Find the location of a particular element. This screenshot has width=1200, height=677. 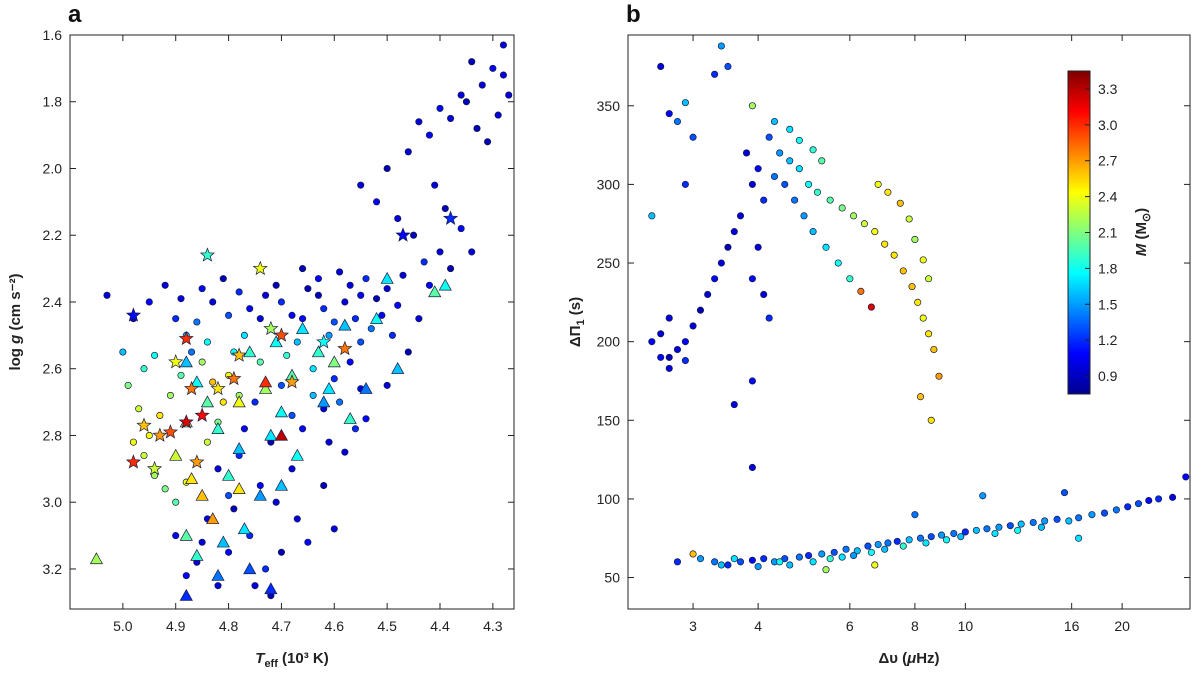

panel-a-xtick-label: 4.6 is located at coordinates (335, 626).